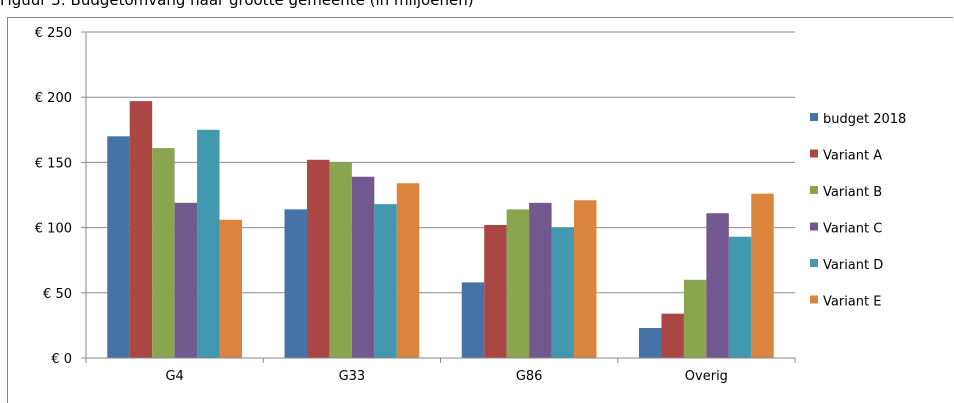 The image size is (954, 403). I want to click on legend-label: Variant C, so click(852, 229).